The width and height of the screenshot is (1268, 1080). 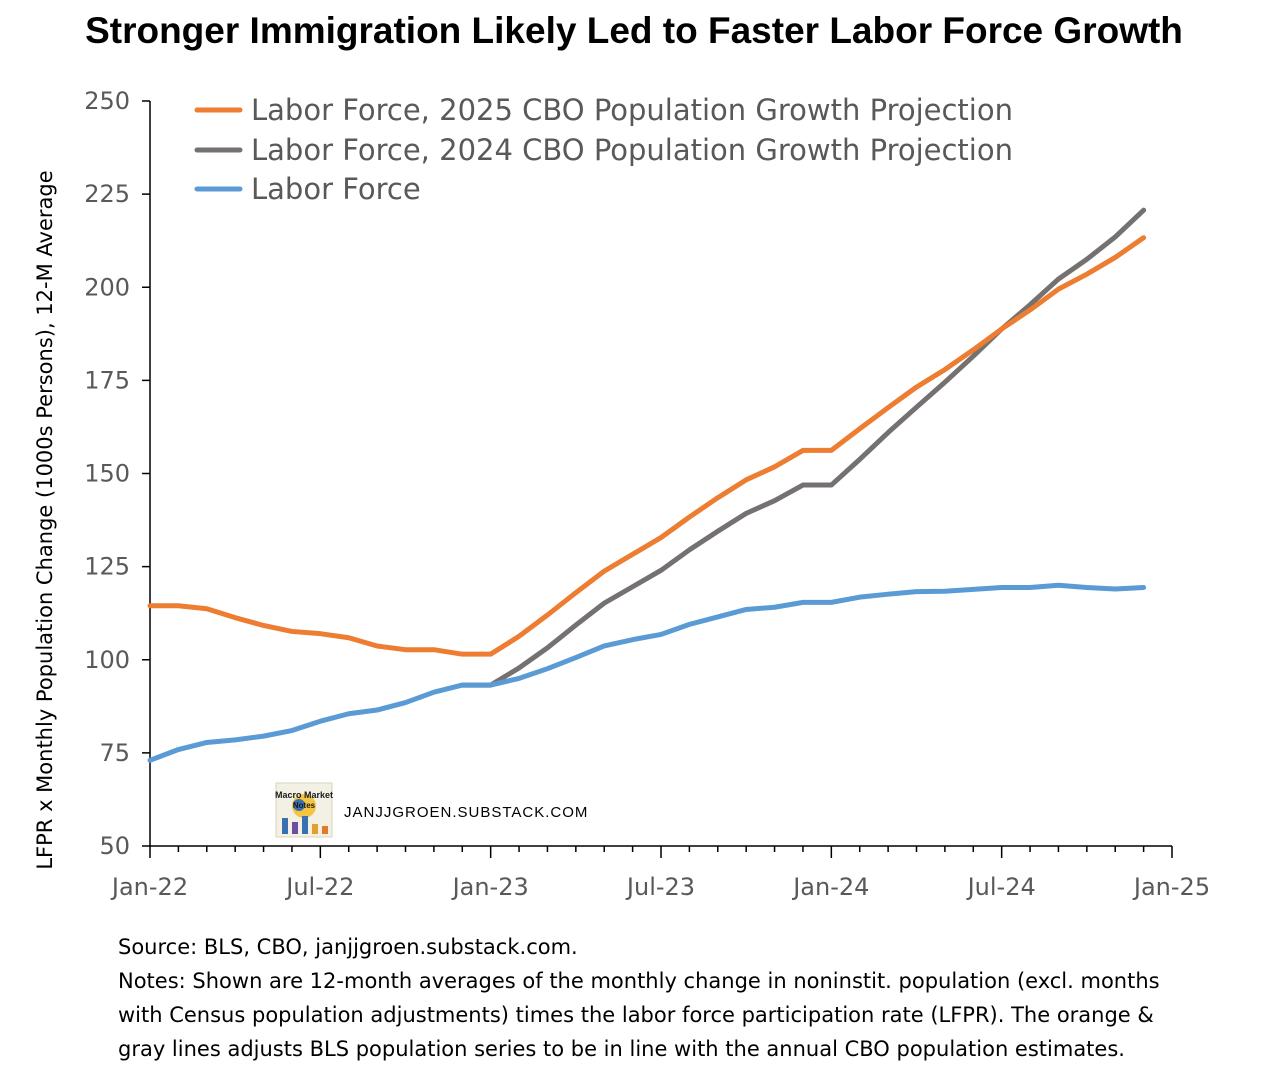 What do you see at coordinates (114, 753) in the screenshot?
I see `y-tick-label: 75` at bounding box center [114, 753].